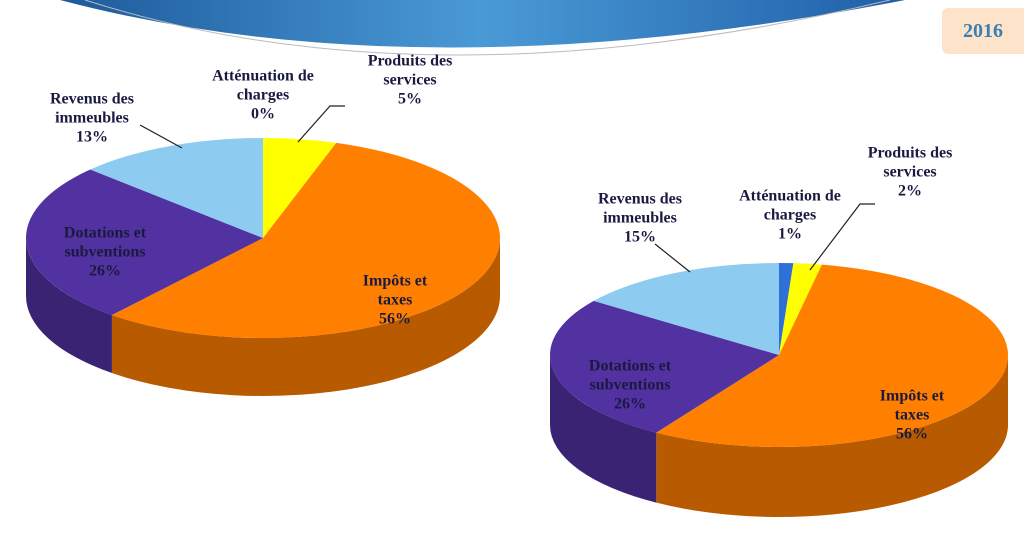 The width and height of the screenshot is (1025, 541). What do you see at coordinates (482, 24) in the screenshot?
I see `header-swoosh` at bounding box center [482, 24].